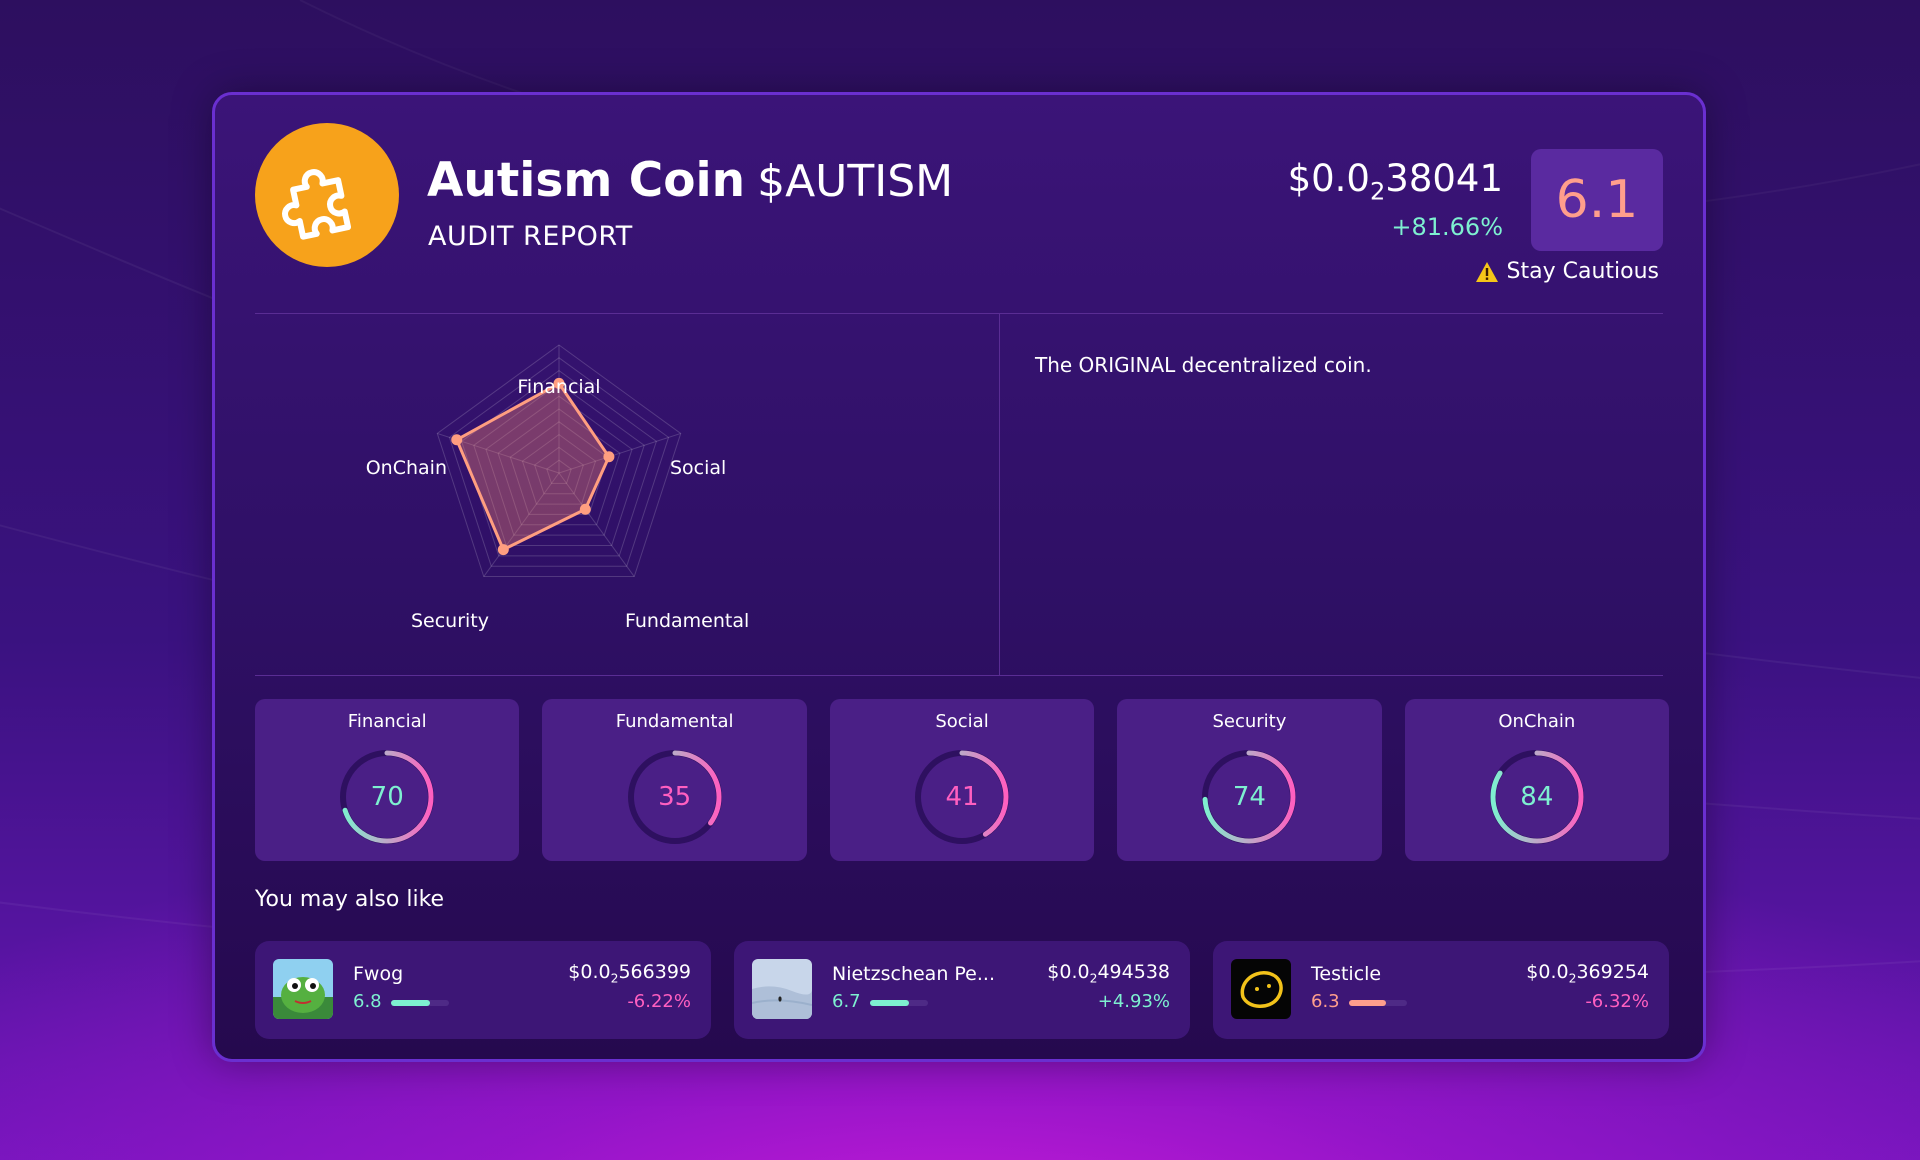 The width and height of the screenshot is (1920, 1160). What do you see at coordinates (687, 621) in the screenshot?
I see `radar-axis-label: Fundamental` at bounding box center [687, 621].